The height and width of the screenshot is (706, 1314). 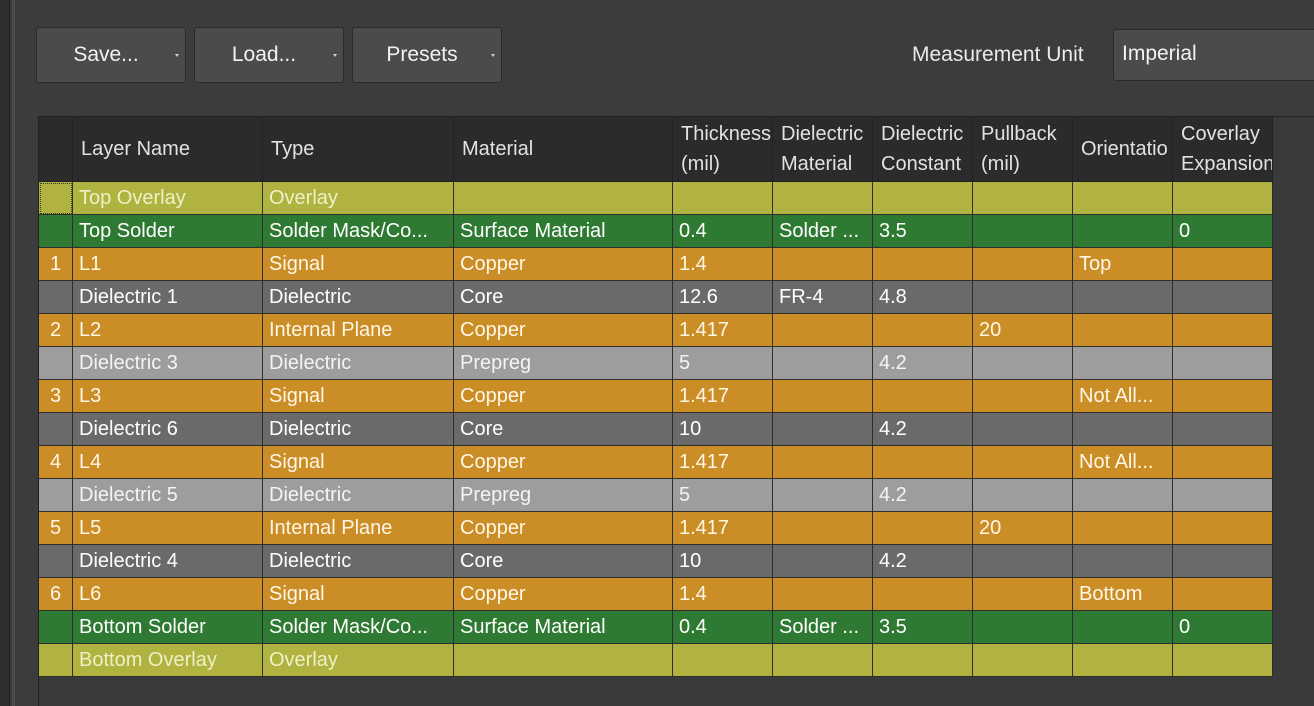 I want to click on save-dropdown-chevron-icon, so click(x=177, y=55).